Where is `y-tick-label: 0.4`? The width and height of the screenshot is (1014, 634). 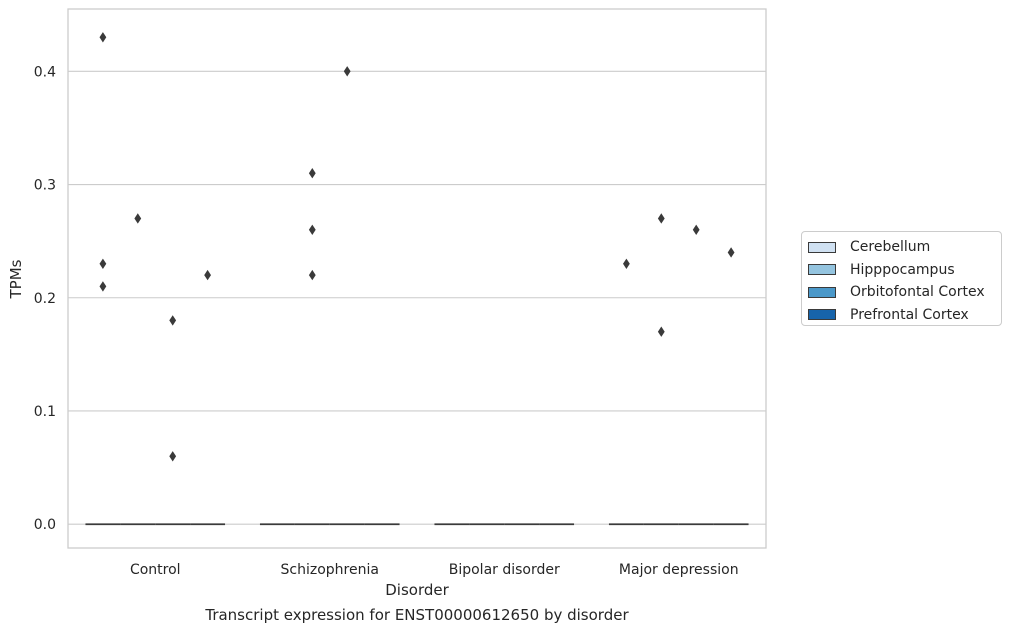 y-tick-label: 0.4 is located at coordinates (45, 72).